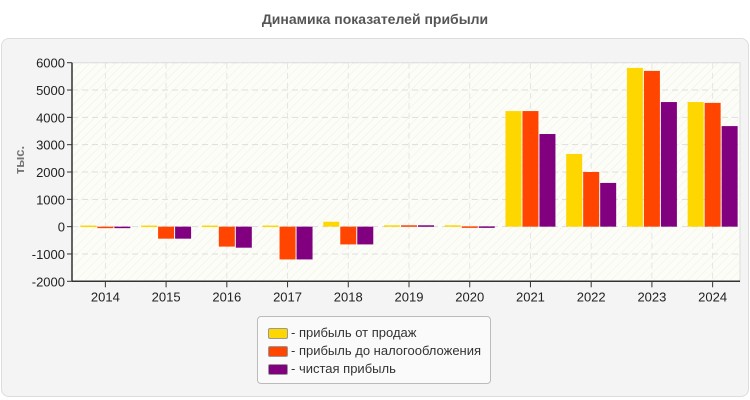 The width and height of the screenshot is (750, 400). I want to click on x-tick-label: 2019, so click(409, 296).